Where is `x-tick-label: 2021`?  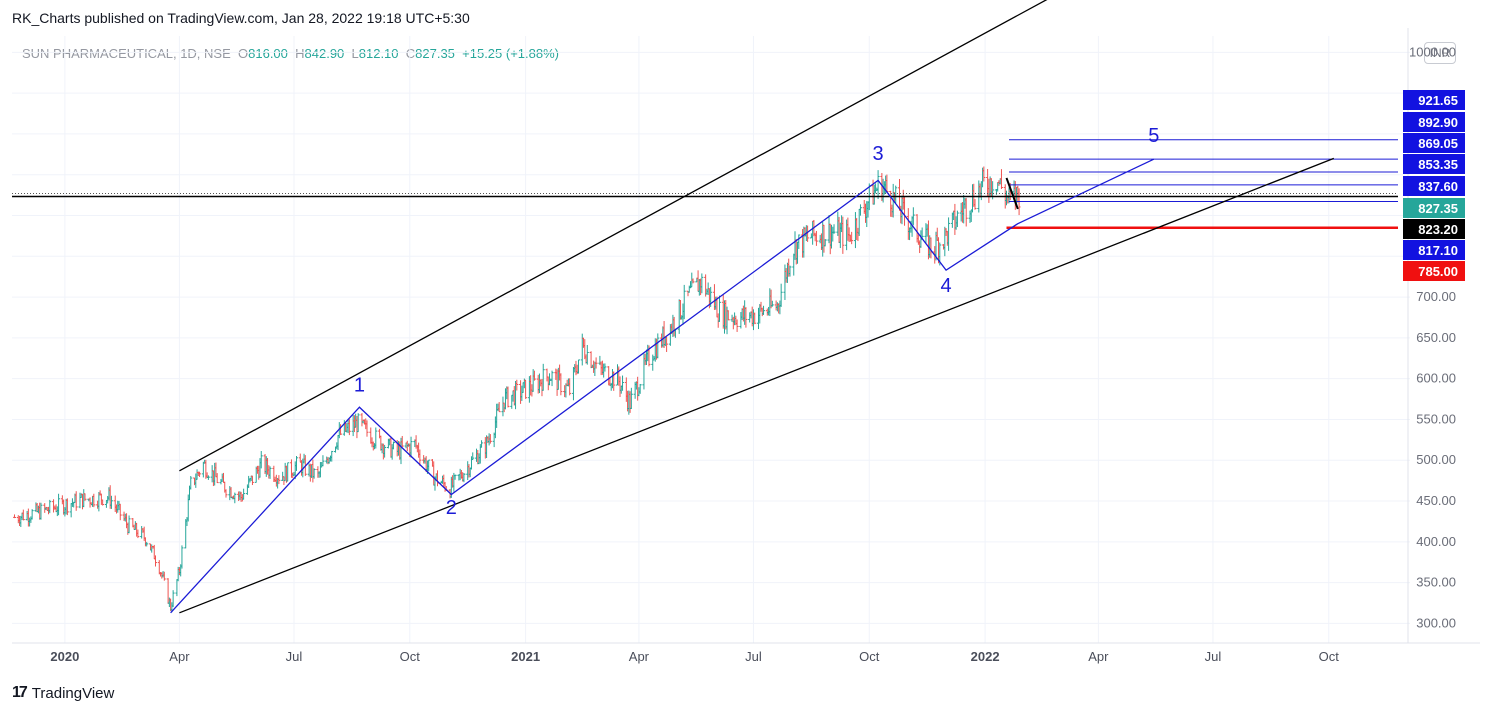
x-tick-label: 2021 is located at coordinates (525, 656).